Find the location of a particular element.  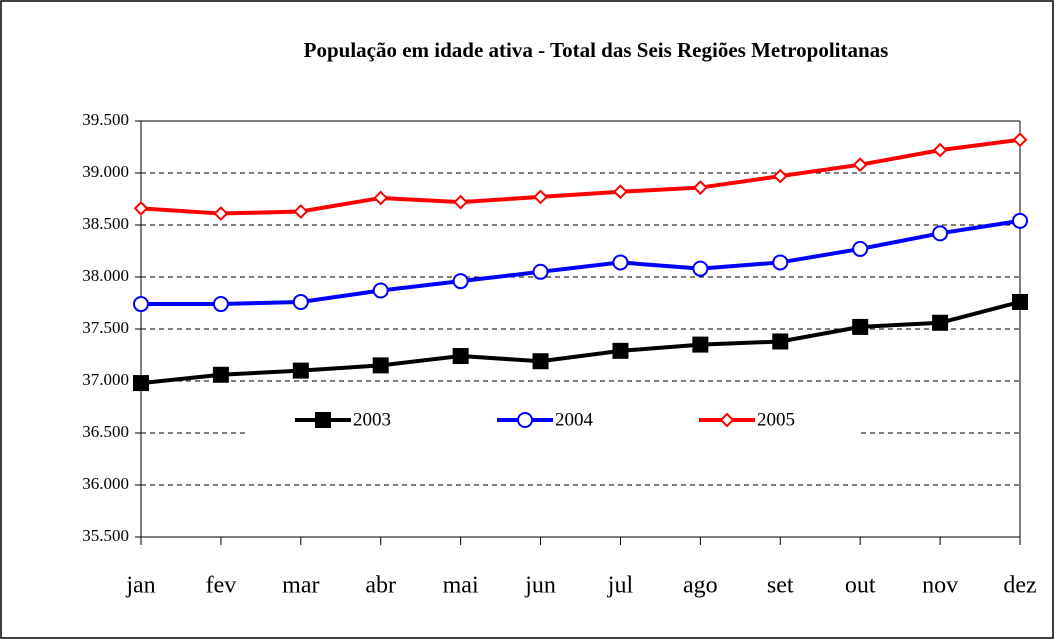

x-tick-label: jan is located at coordinates (140, 586).